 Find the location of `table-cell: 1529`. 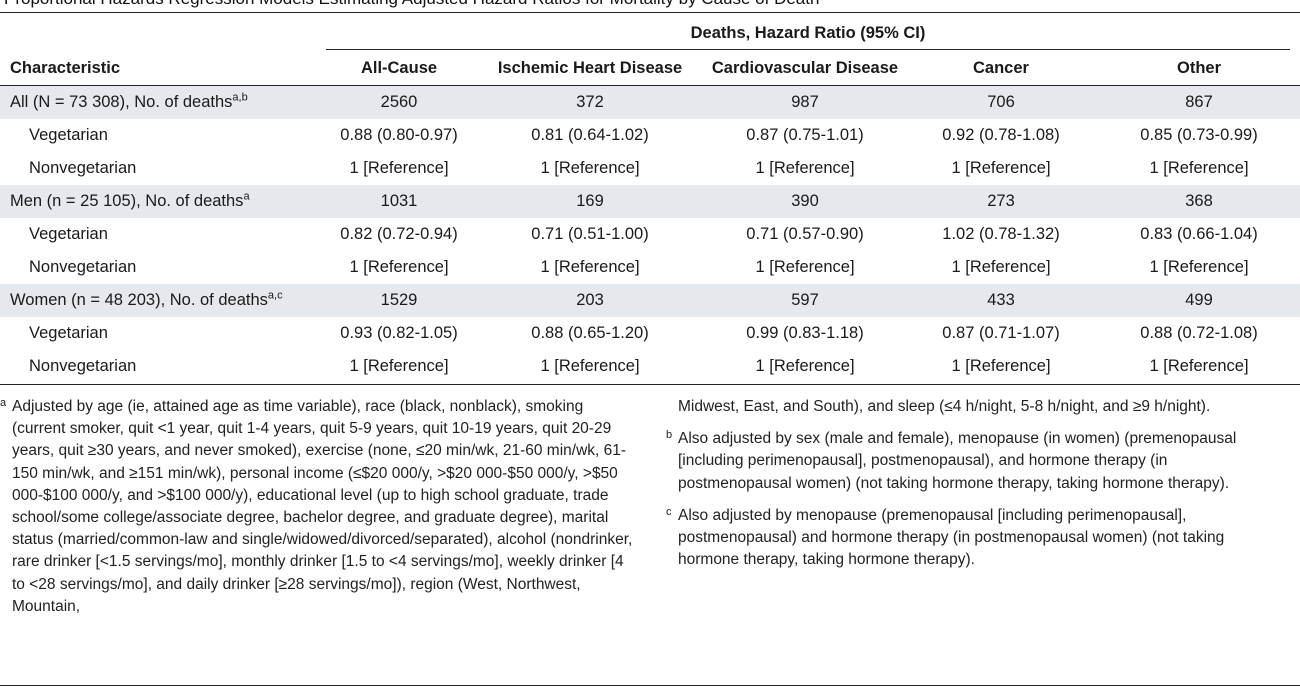

table-cell: 1529 is located at coordinates (399, 300).